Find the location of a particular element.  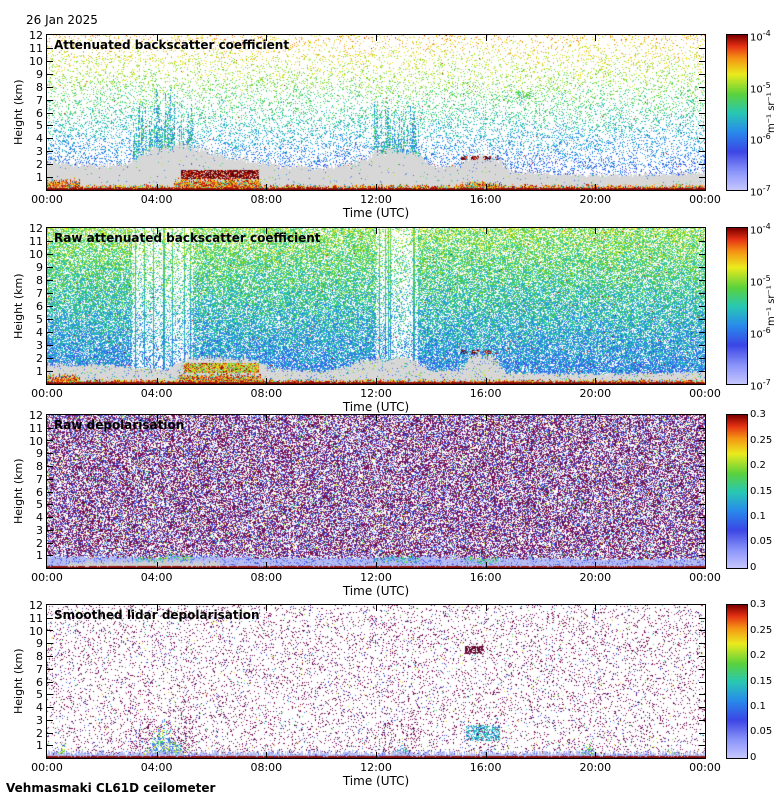

y-tick-label: 11 is located at coordinates (36, 48).